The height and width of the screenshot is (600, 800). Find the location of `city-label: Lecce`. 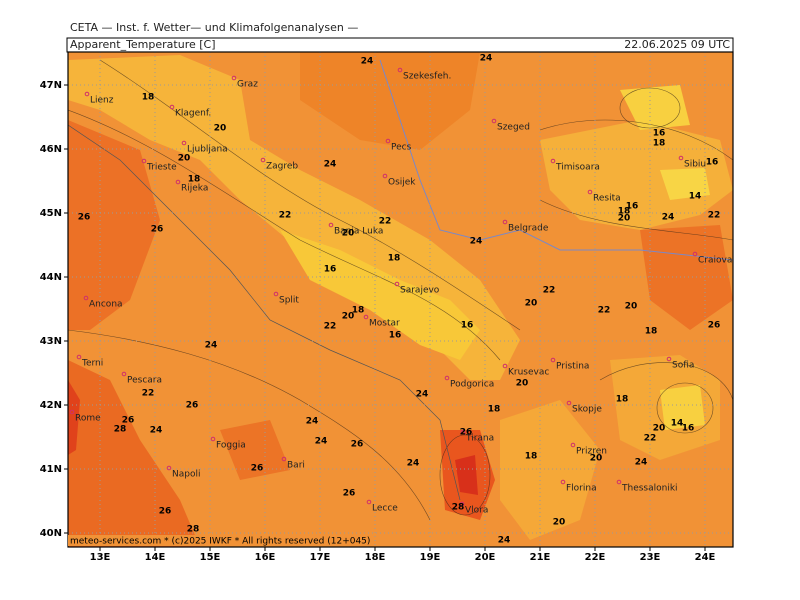

city-label: Lecce is located at coordinates (385, 509).